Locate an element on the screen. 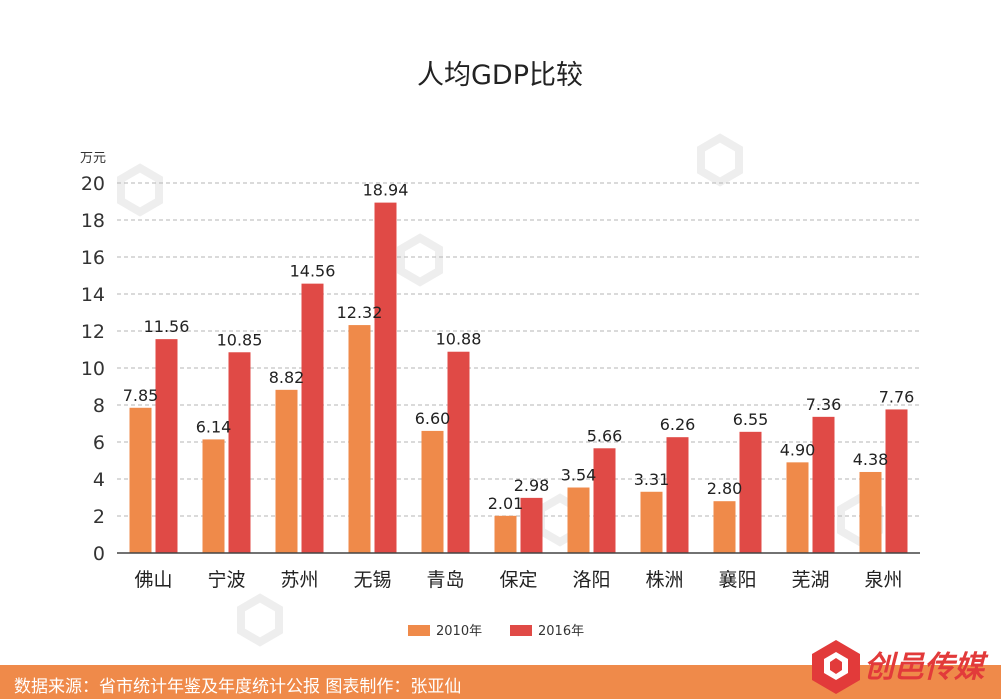 The image size is (1001, 700). bar-value-label: 6.60 is located at coordinates (433, 418).